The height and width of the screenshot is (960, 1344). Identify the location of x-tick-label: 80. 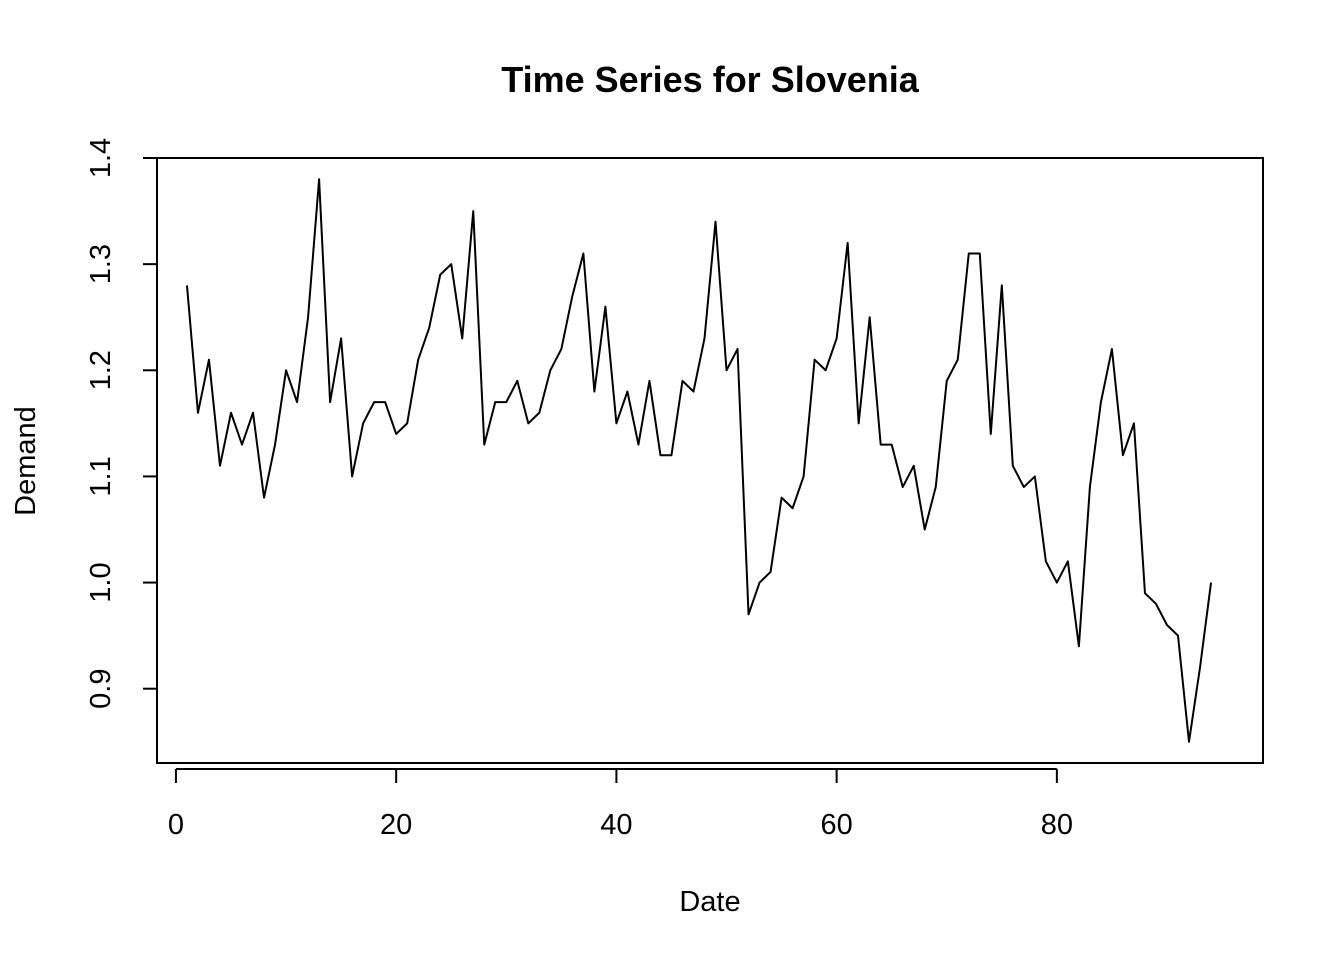
(1057, 825).